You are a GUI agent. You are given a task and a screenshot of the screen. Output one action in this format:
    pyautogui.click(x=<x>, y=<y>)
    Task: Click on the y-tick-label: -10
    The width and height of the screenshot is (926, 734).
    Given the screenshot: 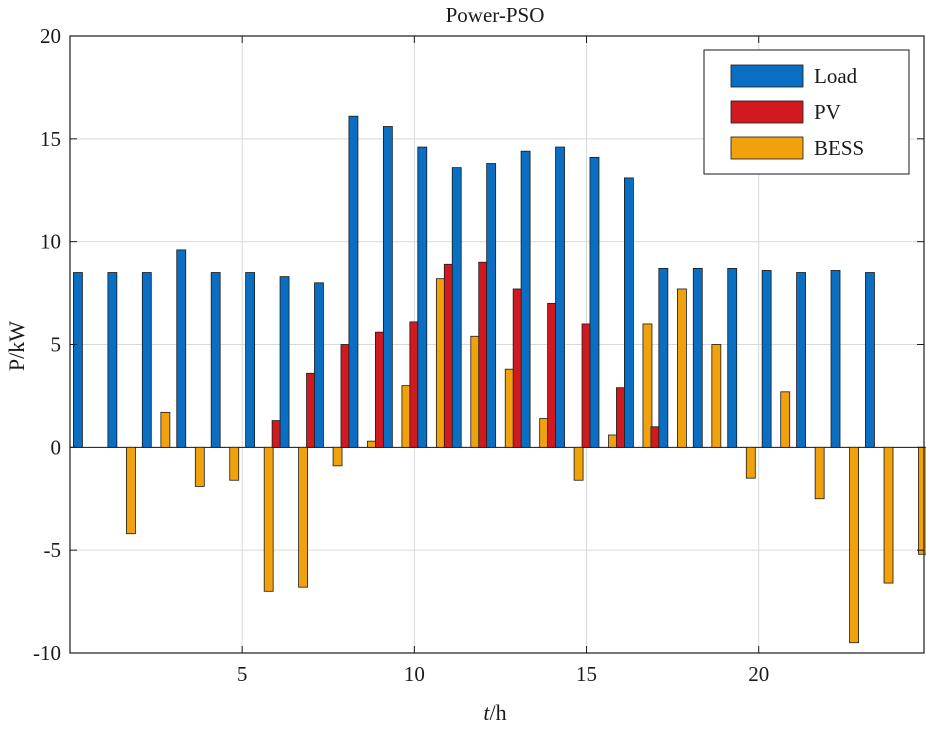 What is the action you would take?
    pyautogui.click(x=47, y=653)
    